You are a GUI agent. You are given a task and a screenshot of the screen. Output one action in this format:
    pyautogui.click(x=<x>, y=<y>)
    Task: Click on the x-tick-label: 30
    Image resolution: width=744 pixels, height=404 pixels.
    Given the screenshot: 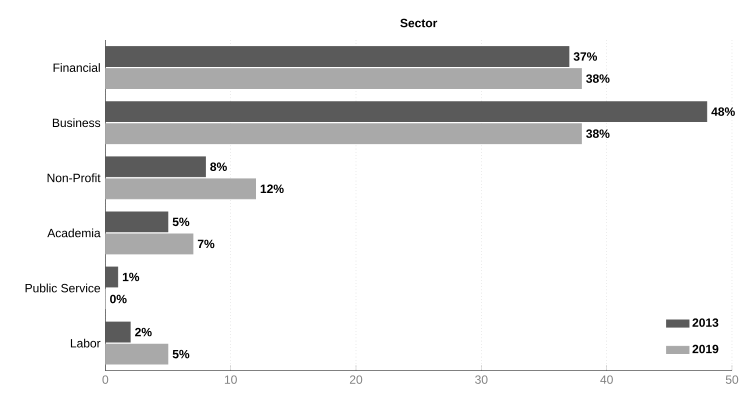 What is the action you would take?
    pyautogui.click(x=481, y=379)
    